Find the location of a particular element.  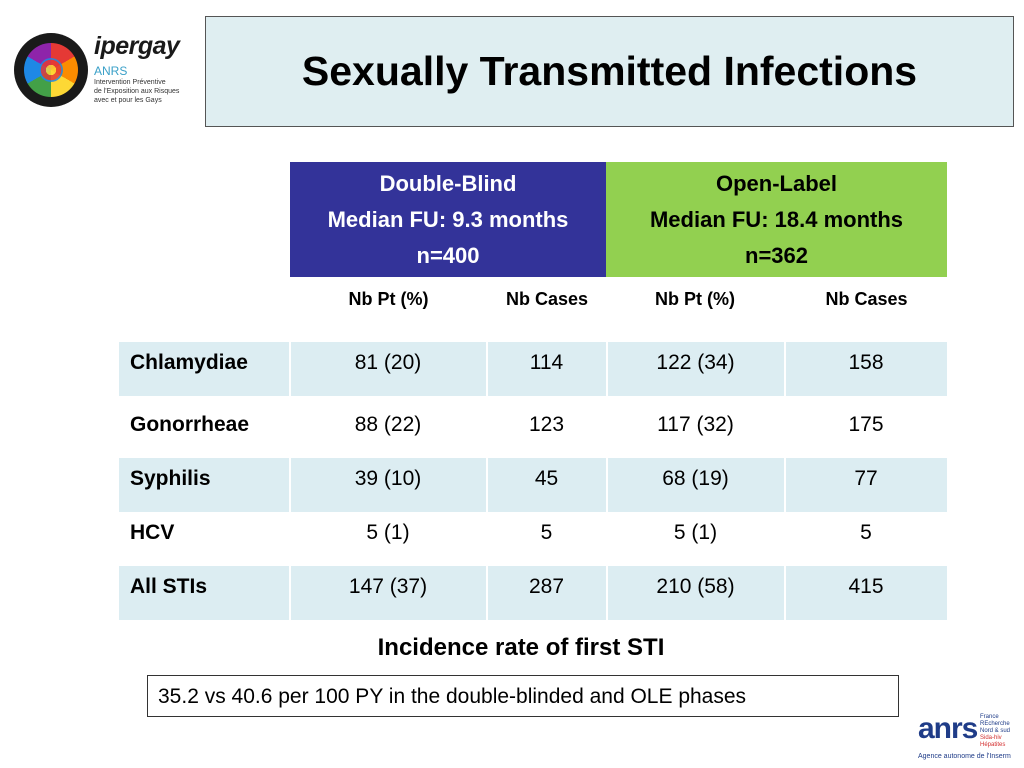

slide-title: Sexually Transmitted Infections is located at coordinates (609, 71).